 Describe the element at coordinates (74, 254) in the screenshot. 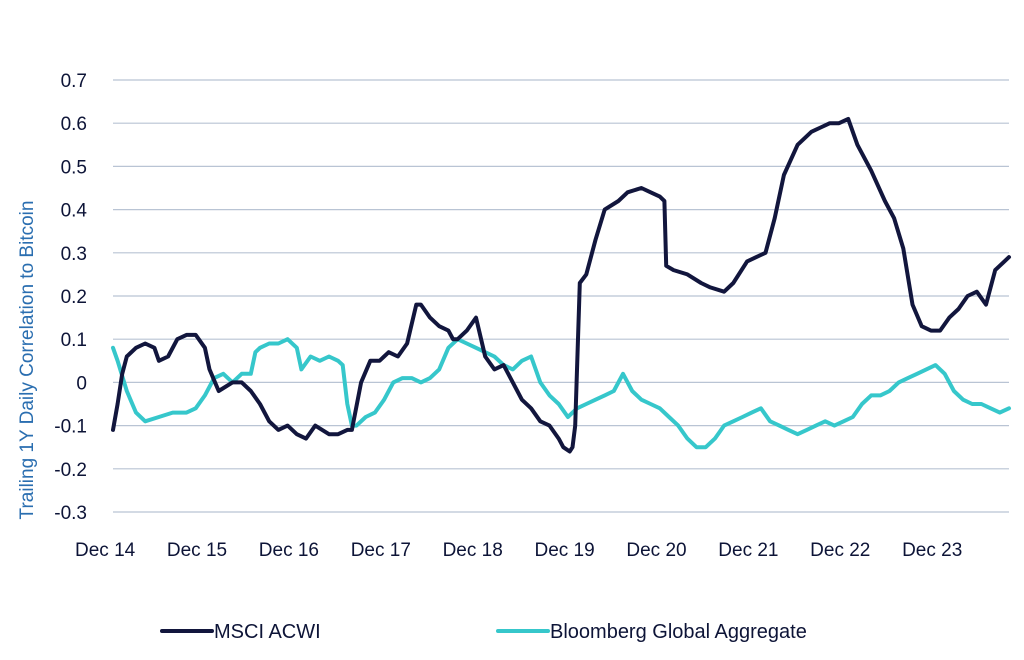

I see `y-tick-label: 0.3` at that location.